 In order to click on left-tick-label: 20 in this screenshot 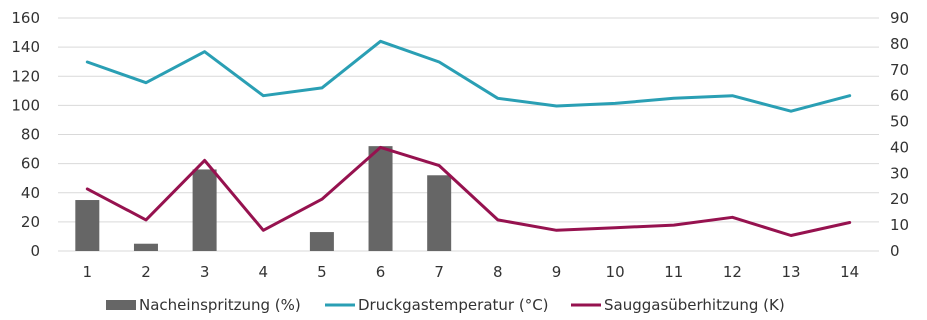, I will do `click(30, 222)`.